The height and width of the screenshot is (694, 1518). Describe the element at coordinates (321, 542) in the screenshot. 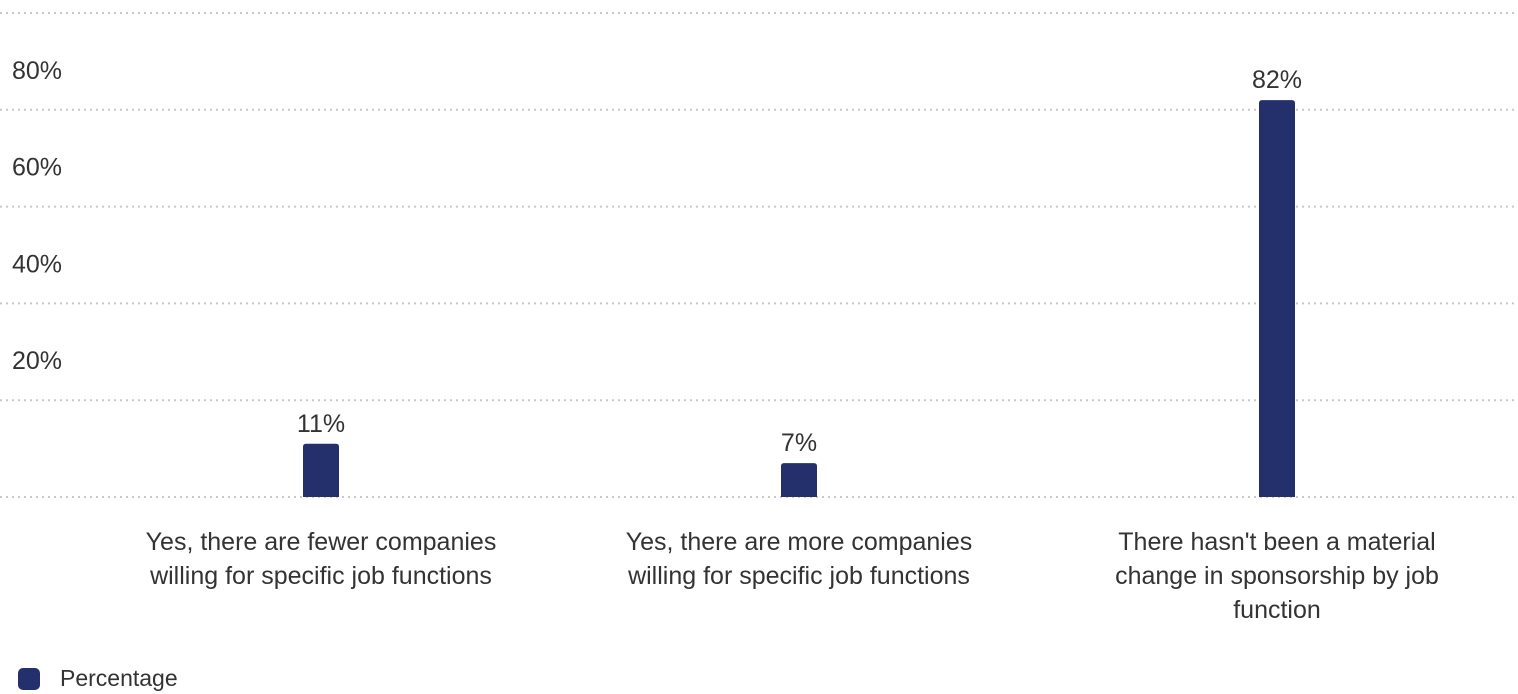

I see `category-label-line: Yes, there are fewer companies` at that location.